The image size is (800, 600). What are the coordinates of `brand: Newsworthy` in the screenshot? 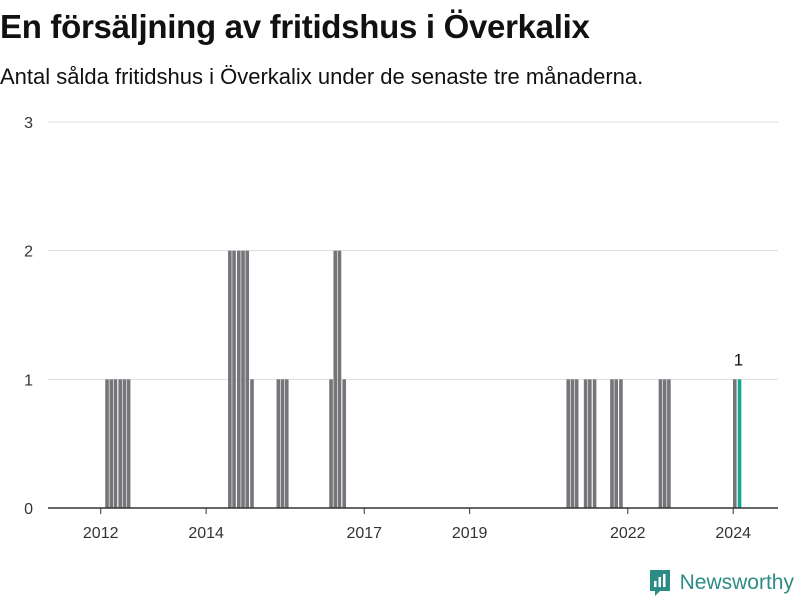 It's located at (721, 583).